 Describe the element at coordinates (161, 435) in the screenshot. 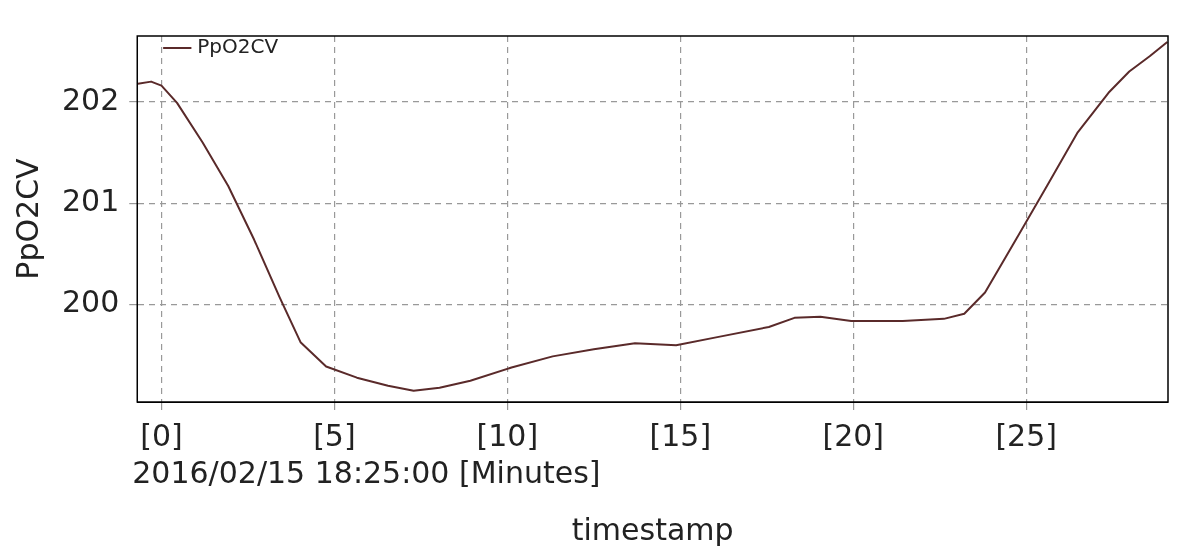

I see `x-tick-label: [0]` at that location.